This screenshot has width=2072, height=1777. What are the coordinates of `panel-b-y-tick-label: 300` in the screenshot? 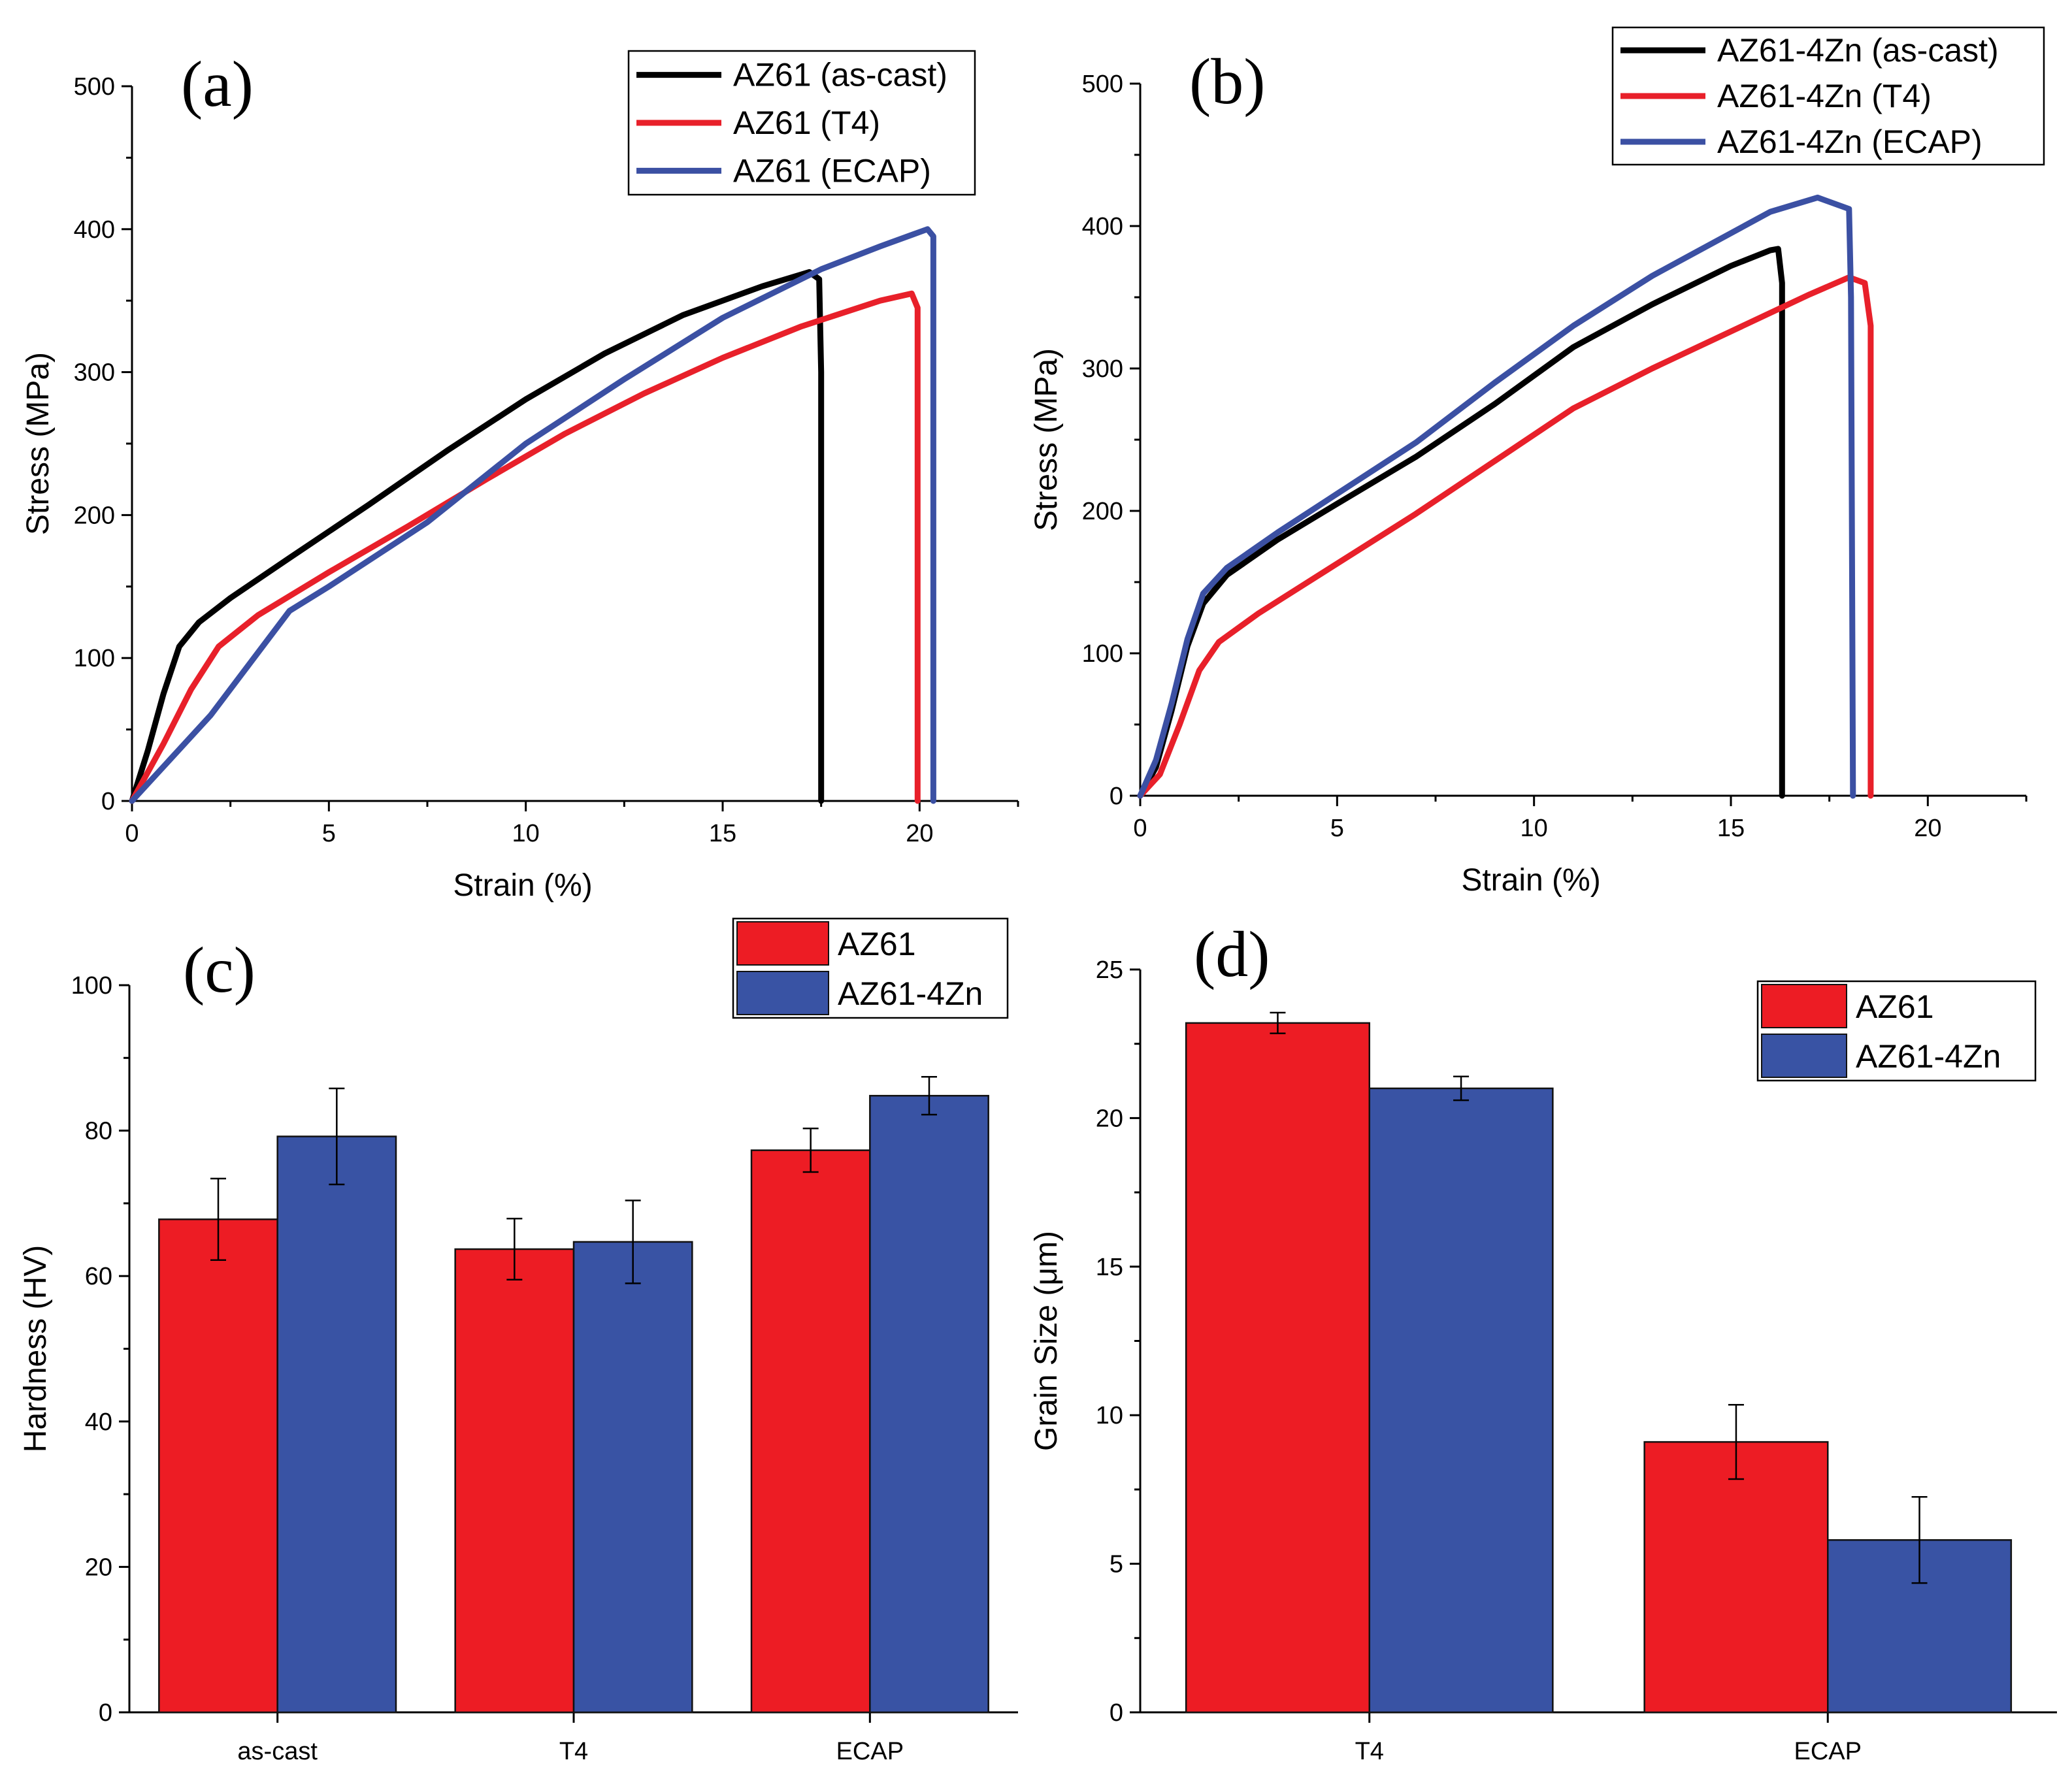 It's located at (1102, 369).